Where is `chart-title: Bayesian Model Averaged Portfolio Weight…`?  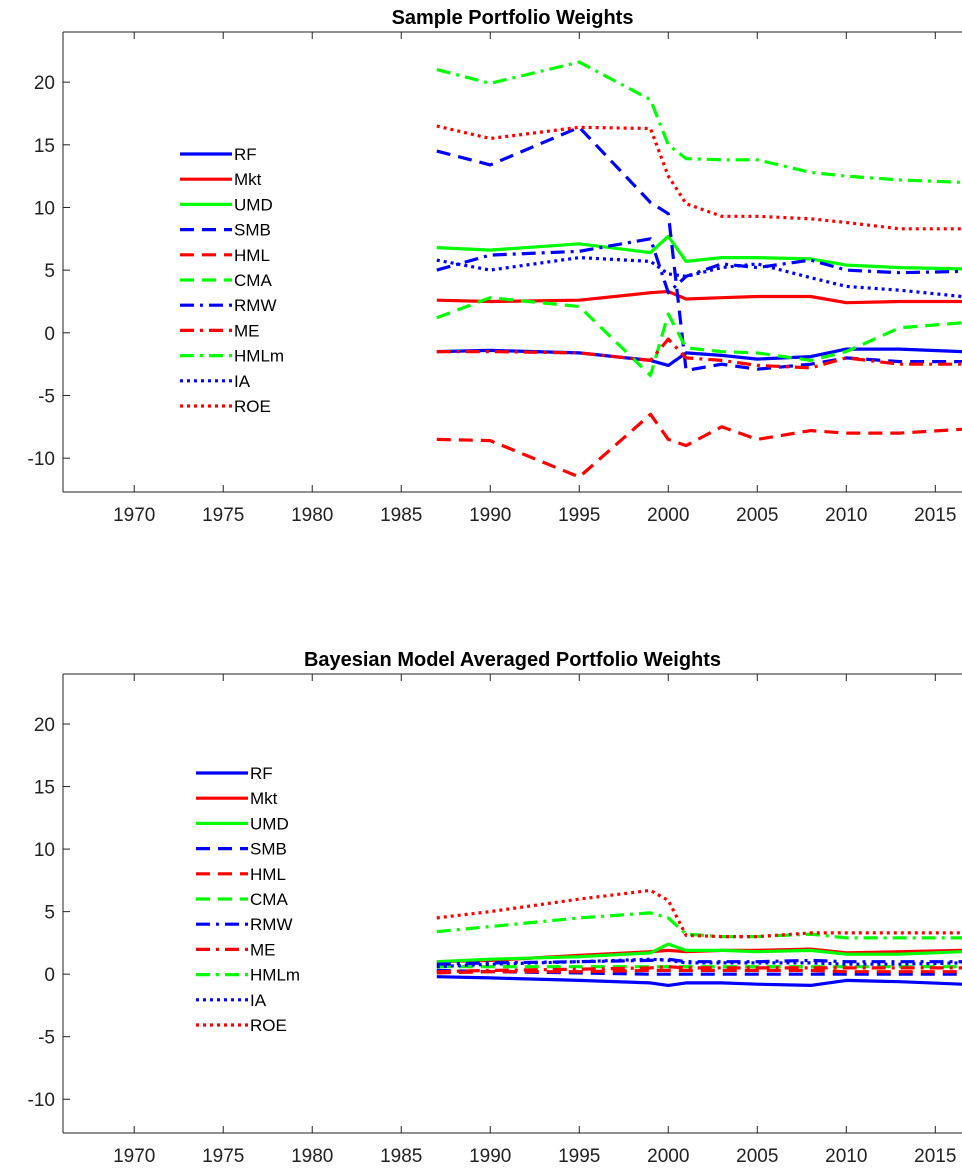 chart-title: Bayesian Model Averaged Portfolio Weight… is located at coordinates (512, 660).